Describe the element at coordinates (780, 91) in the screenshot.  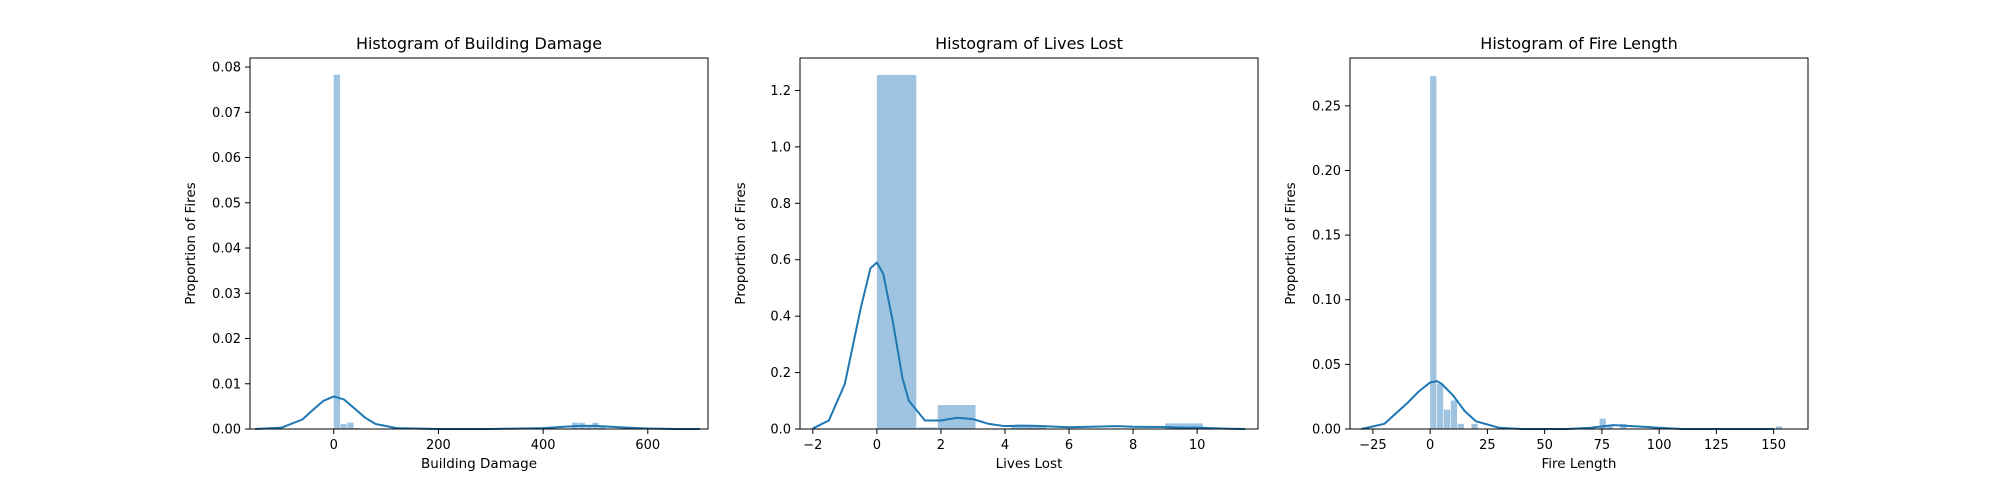
I see `y-tick-label: 1.2` at that location.